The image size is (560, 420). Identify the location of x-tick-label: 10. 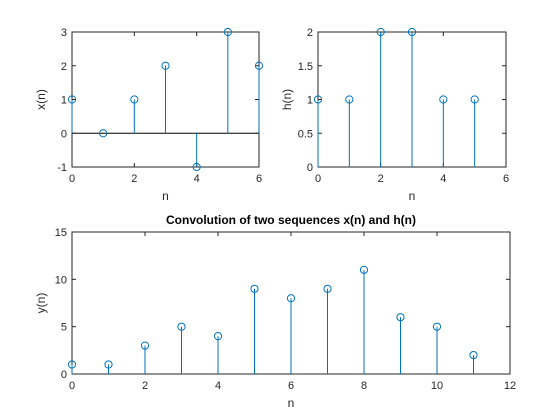
(437, 386).